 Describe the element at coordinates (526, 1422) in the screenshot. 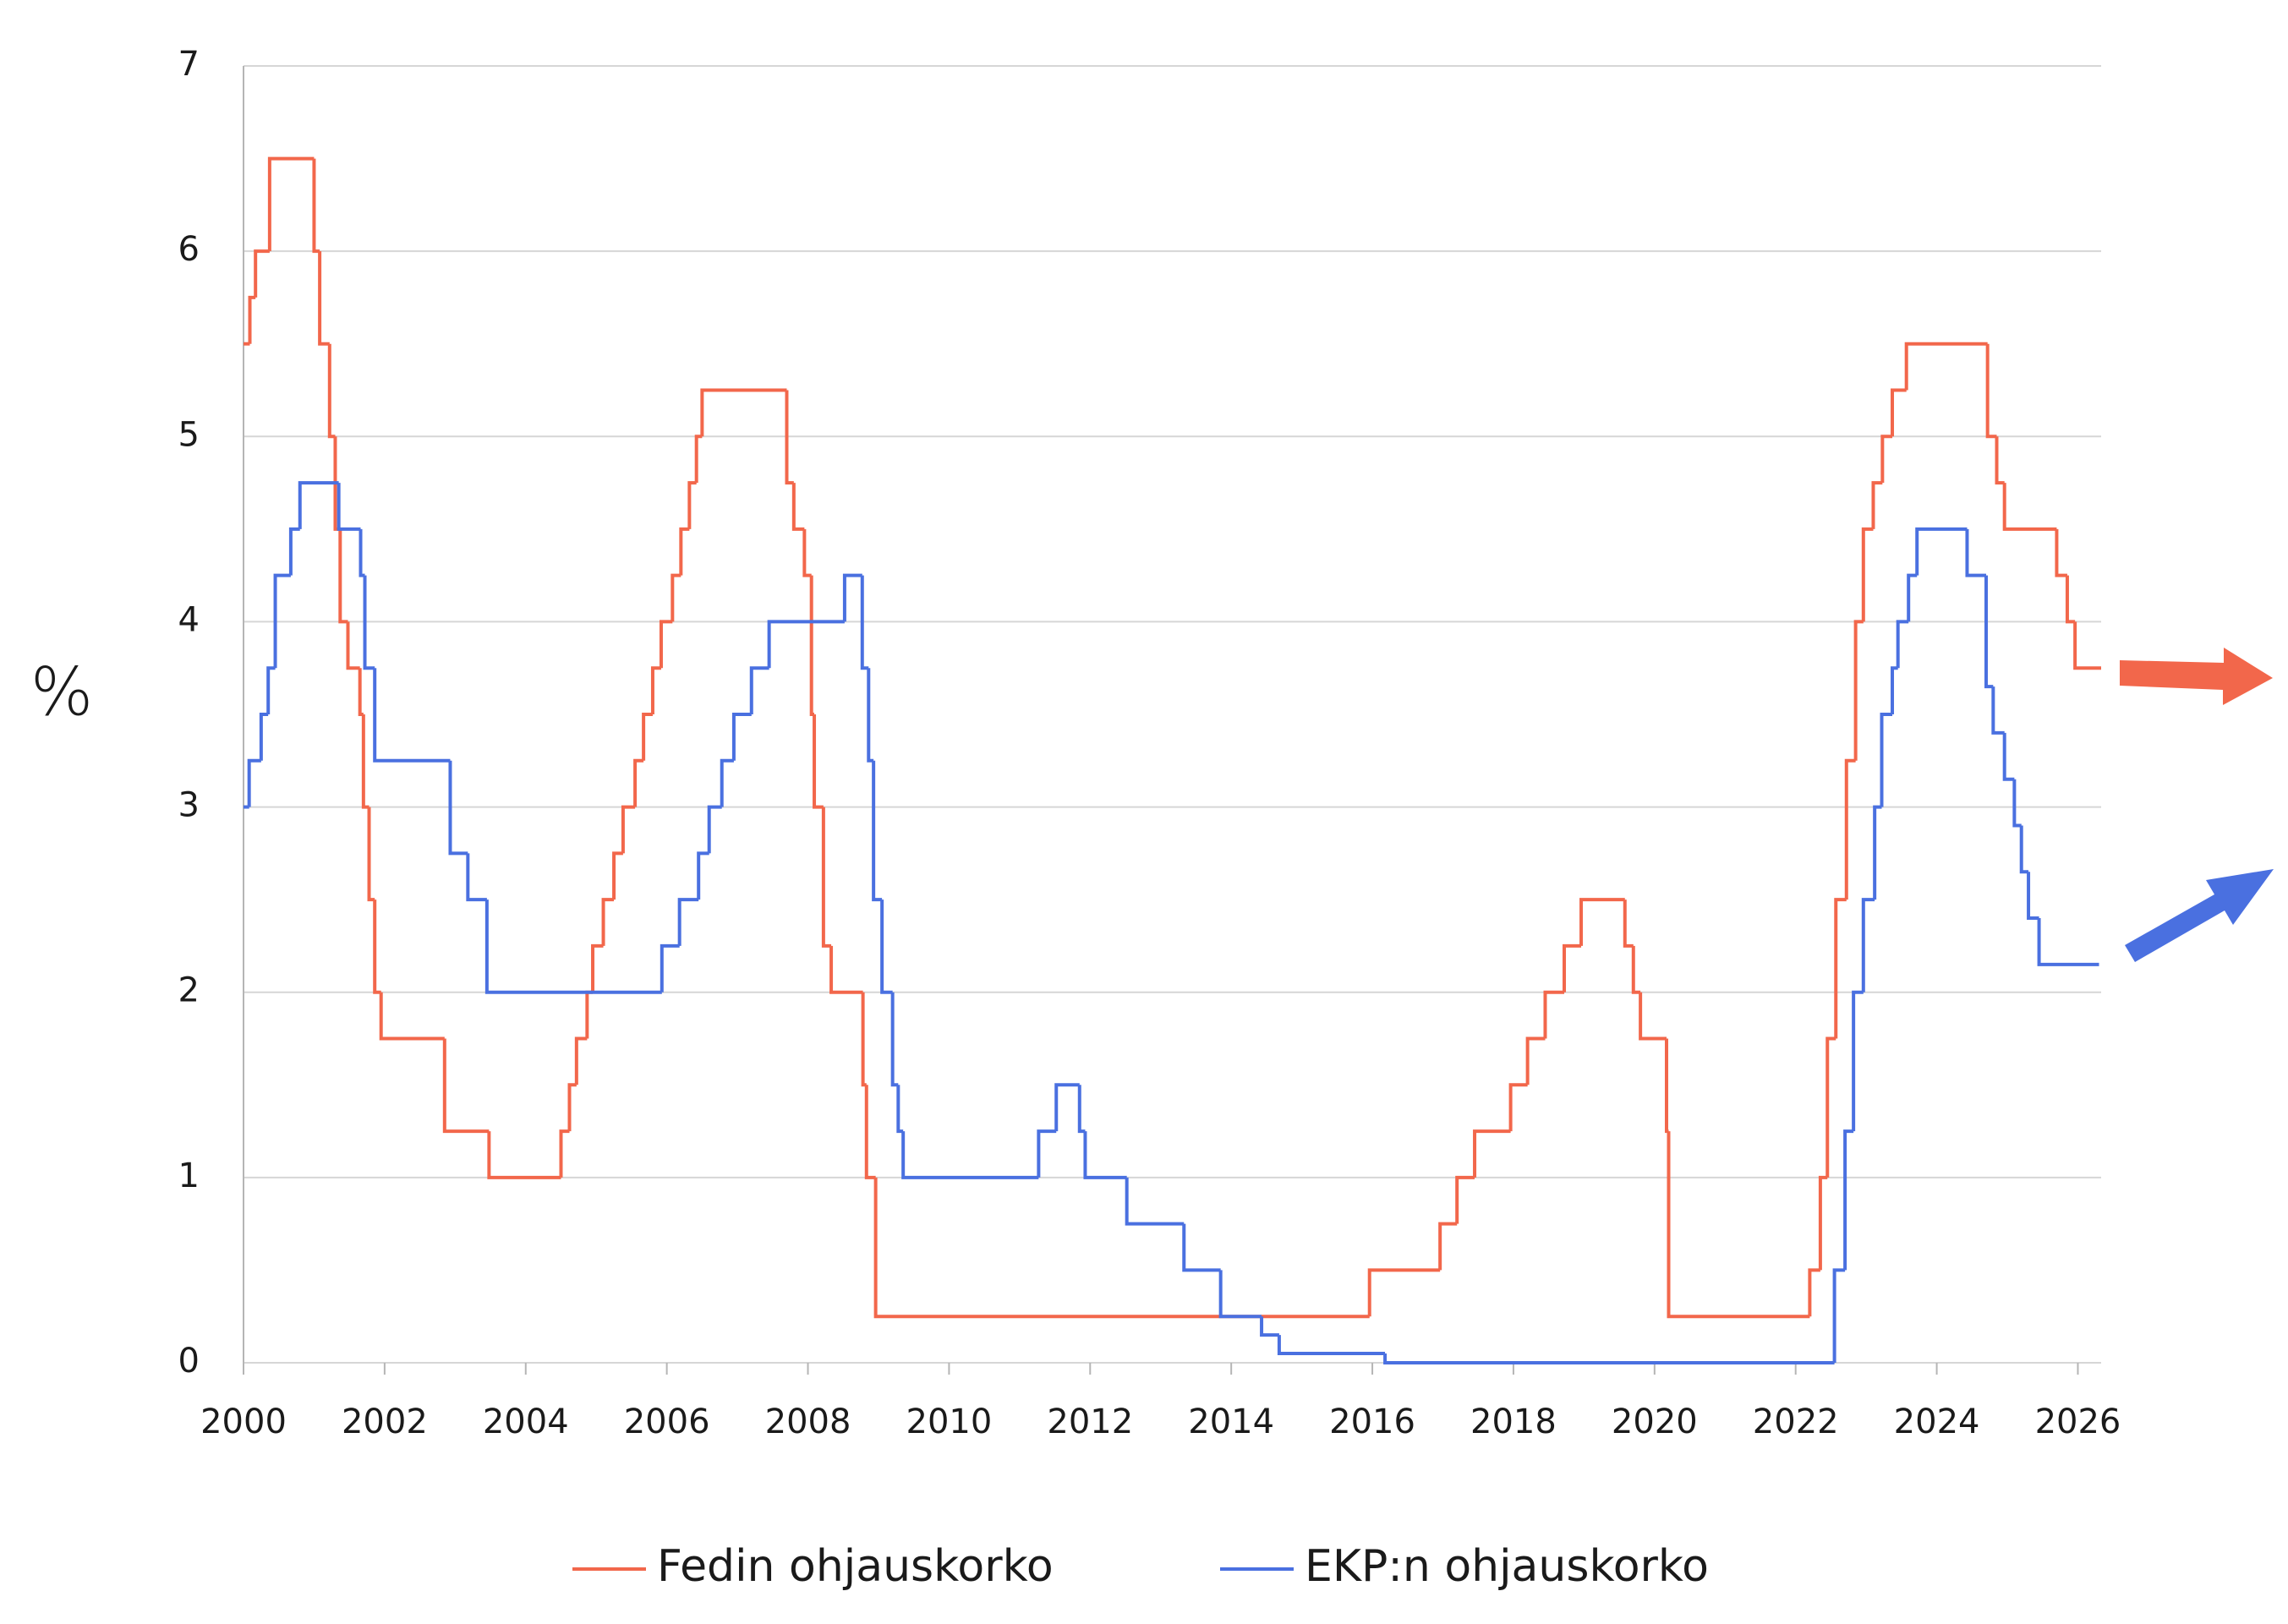

I see `x-tick-label: 2004` at that location.